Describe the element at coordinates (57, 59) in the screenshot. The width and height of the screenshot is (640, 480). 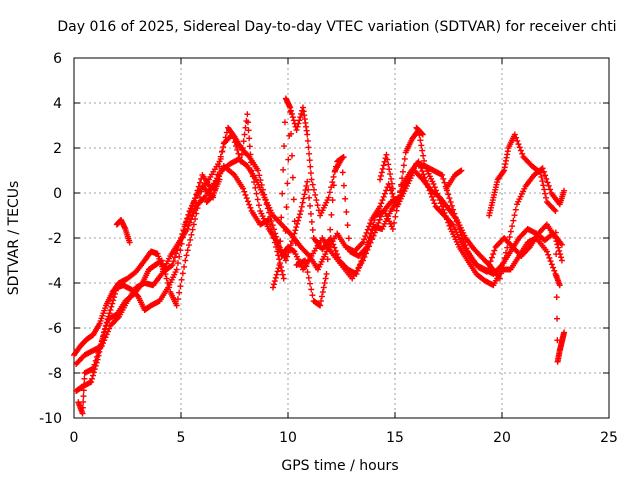
I see `y-tick-label: 6` at that location.